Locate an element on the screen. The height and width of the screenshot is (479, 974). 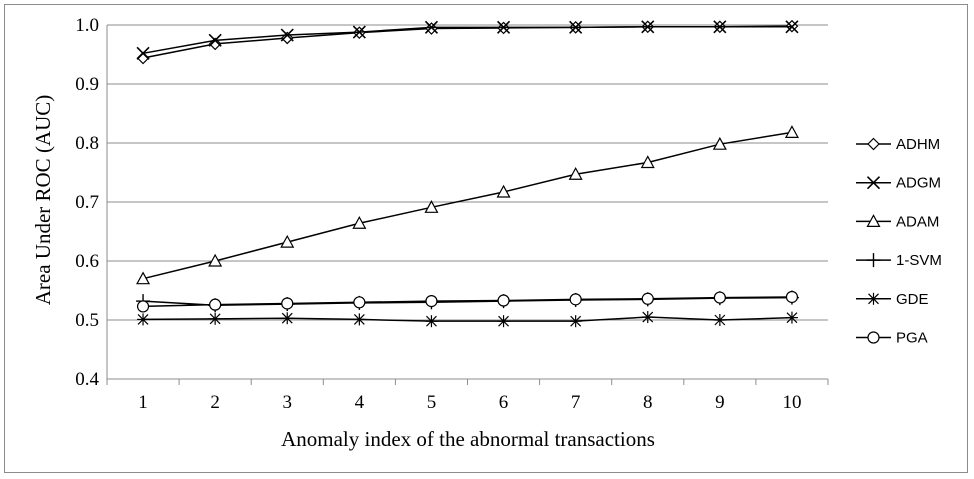
series-pga is located at coordinates (467, 301).